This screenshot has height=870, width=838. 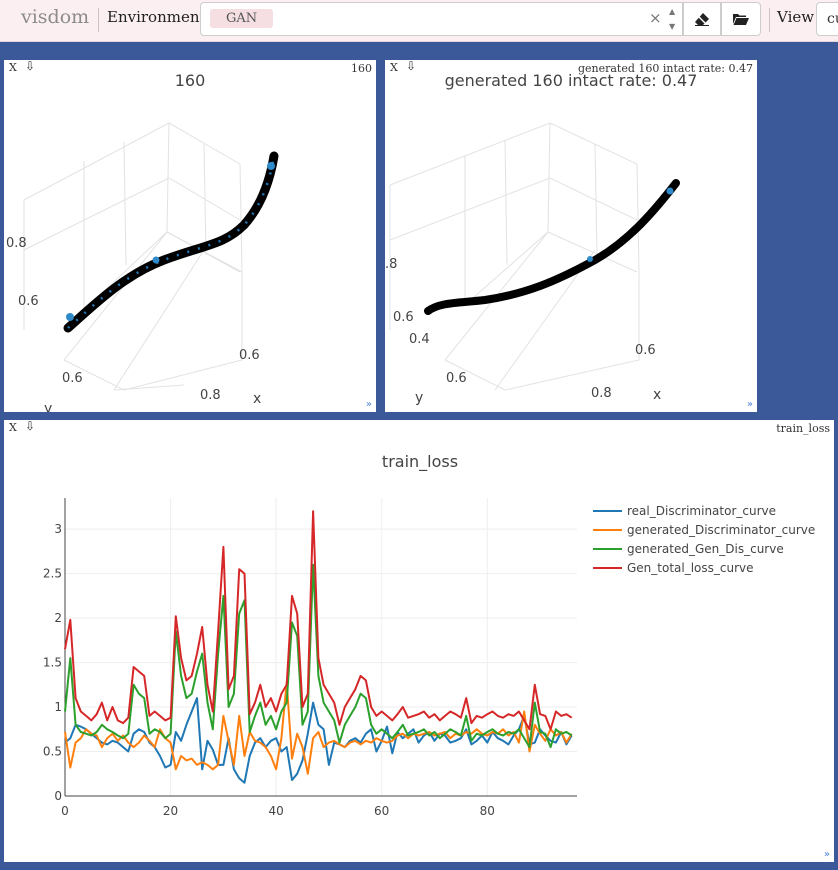 I want to click on manage-env-button, so click(x=741, y=19).